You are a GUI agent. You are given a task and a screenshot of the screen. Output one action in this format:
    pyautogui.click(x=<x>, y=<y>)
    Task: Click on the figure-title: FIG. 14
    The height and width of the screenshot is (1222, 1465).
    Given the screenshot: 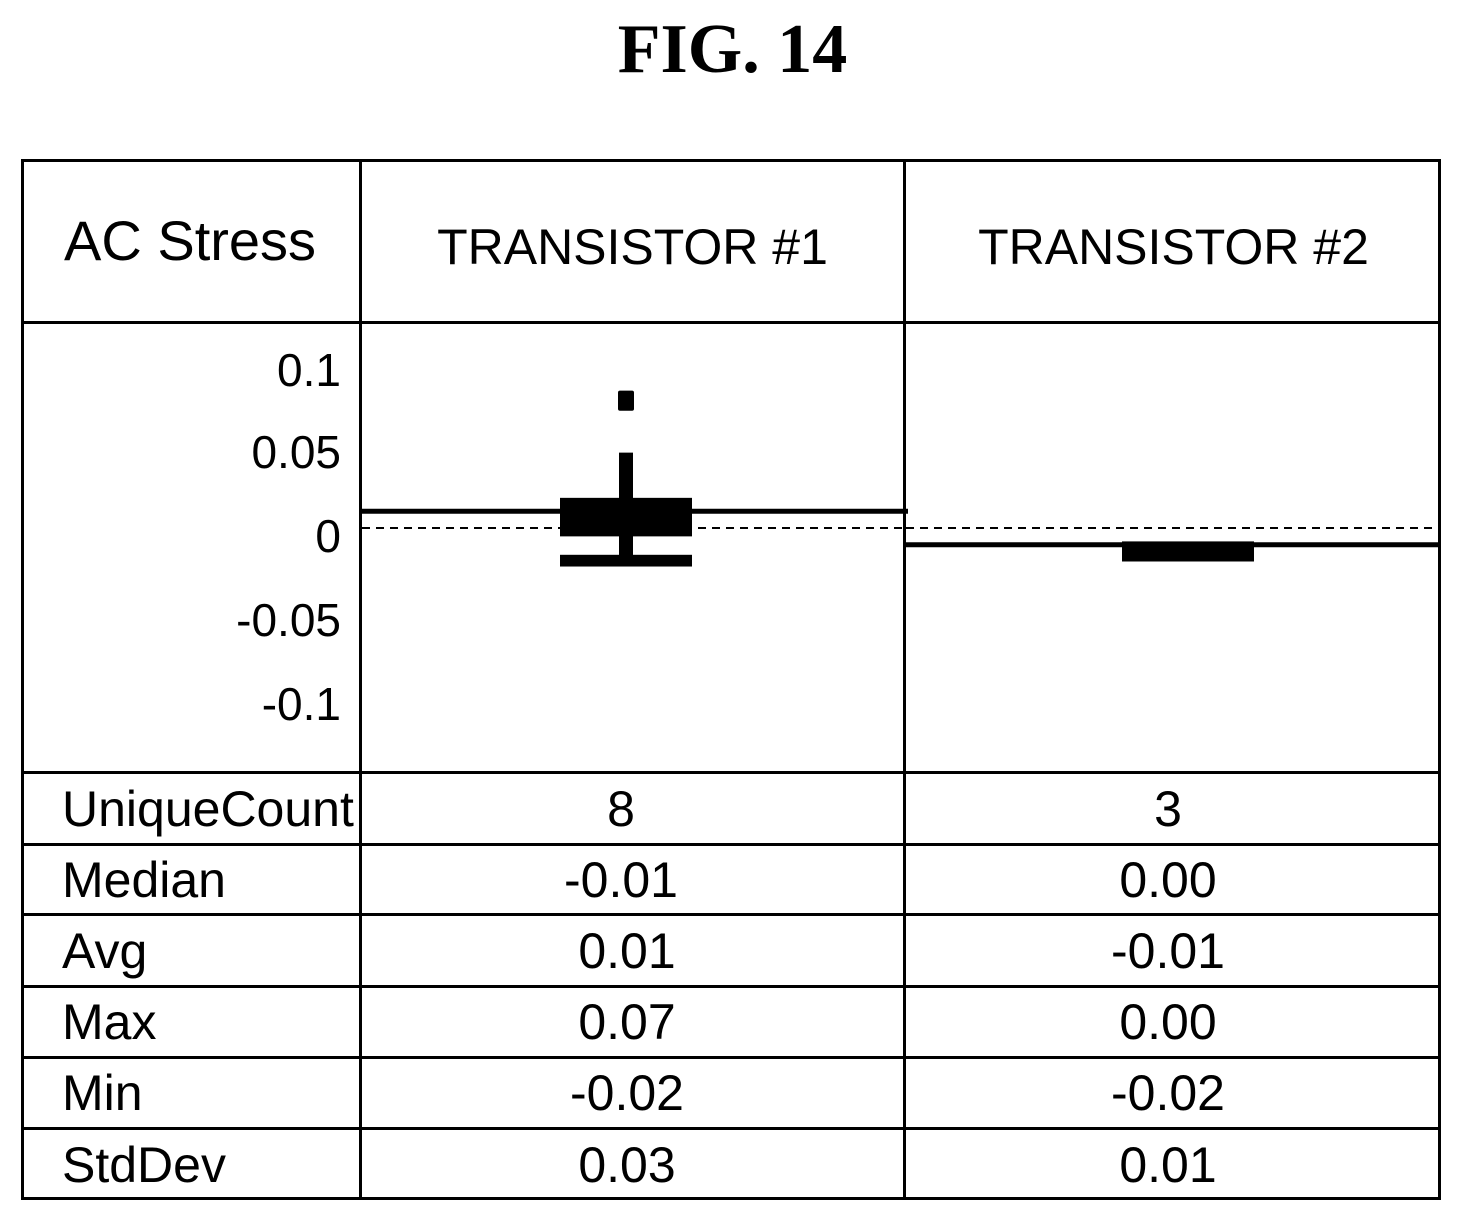 What is the action you would take?
    pyautogui.click(x=732, y=49)
    